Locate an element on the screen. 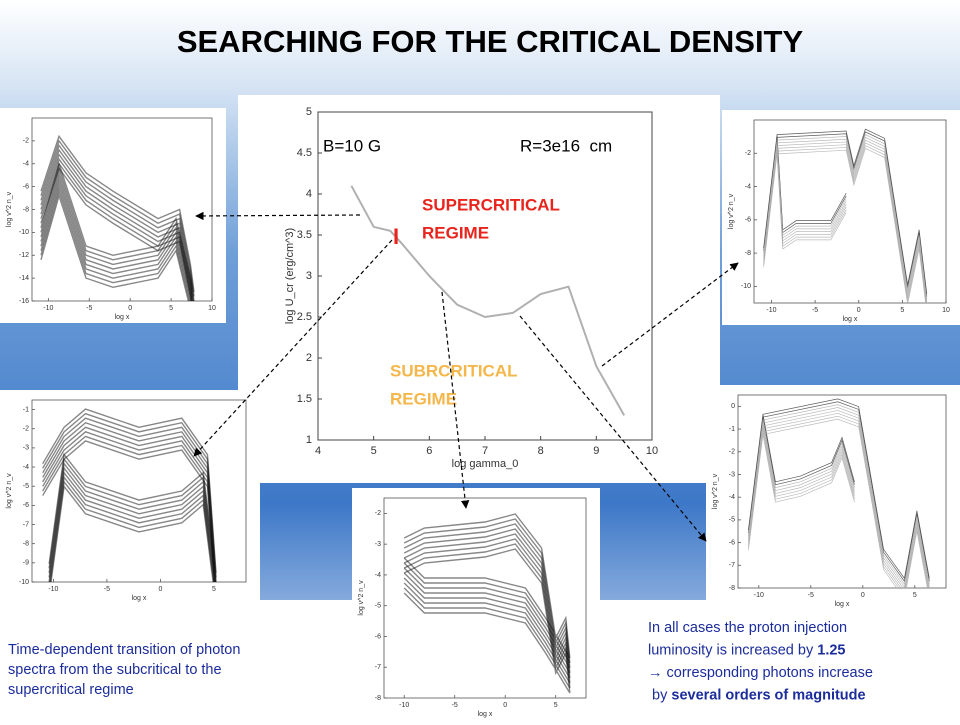  y-tick-label: 4 is located at coordinates (309, 194).